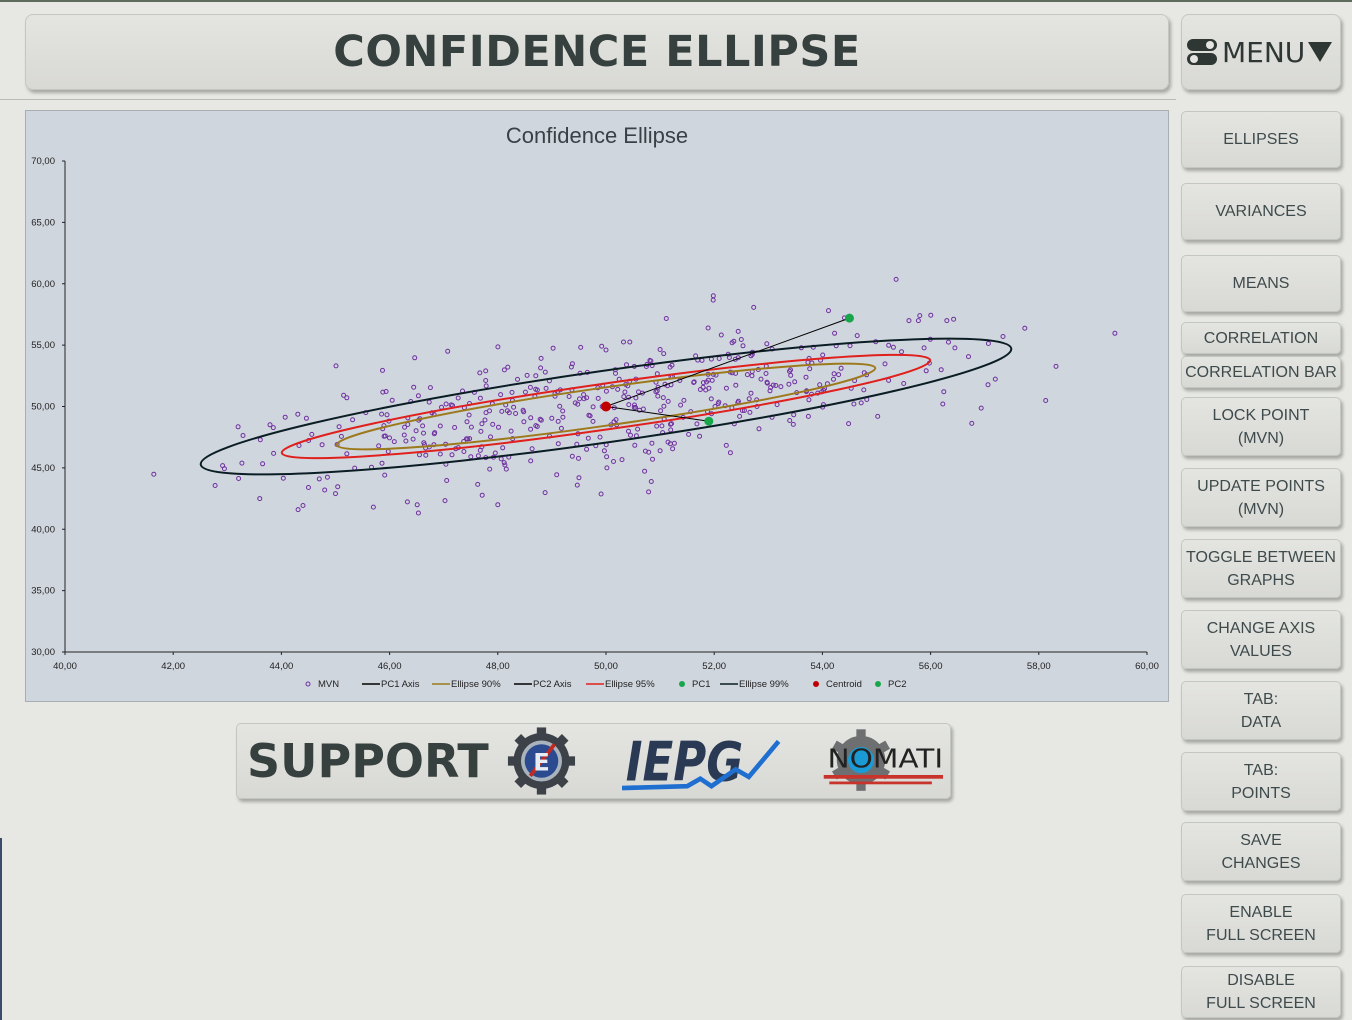 This screenshot has height=1020, width=1352. What do you see at coordinates (1261, 211) in the screenshot?
I see `variances-button: VARIANCES` at bounding box center [1261, 211].